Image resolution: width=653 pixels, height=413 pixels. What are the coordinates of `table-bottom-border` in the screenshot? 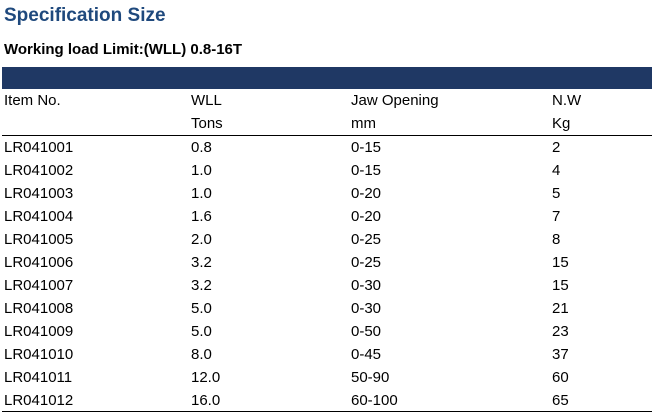 It's located at (327, 411).